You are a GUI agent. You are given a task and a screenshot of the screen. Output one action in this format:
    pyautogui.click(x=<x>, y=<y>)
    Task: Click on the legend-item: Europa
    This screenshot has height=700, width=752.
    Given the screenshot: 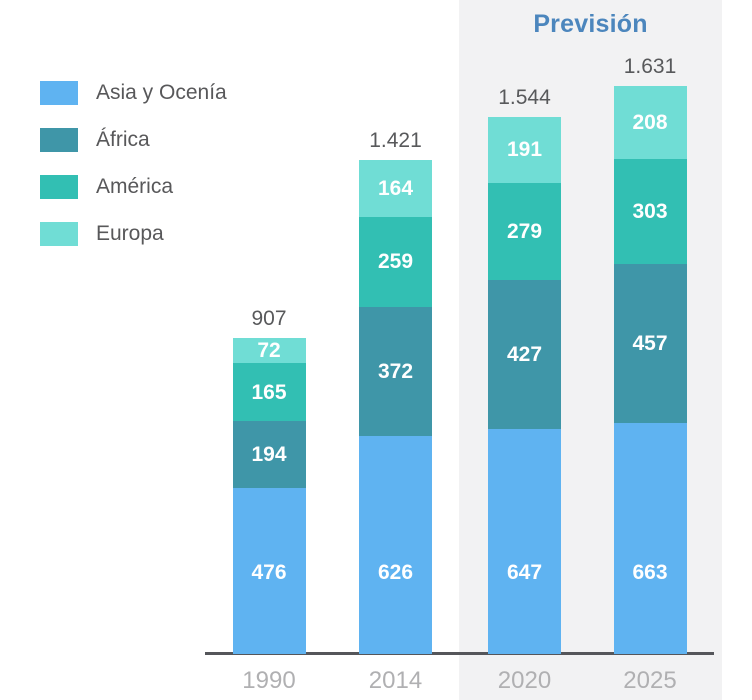 What is the action you would take?
    pyautogui.click(x=133, y=234)
    